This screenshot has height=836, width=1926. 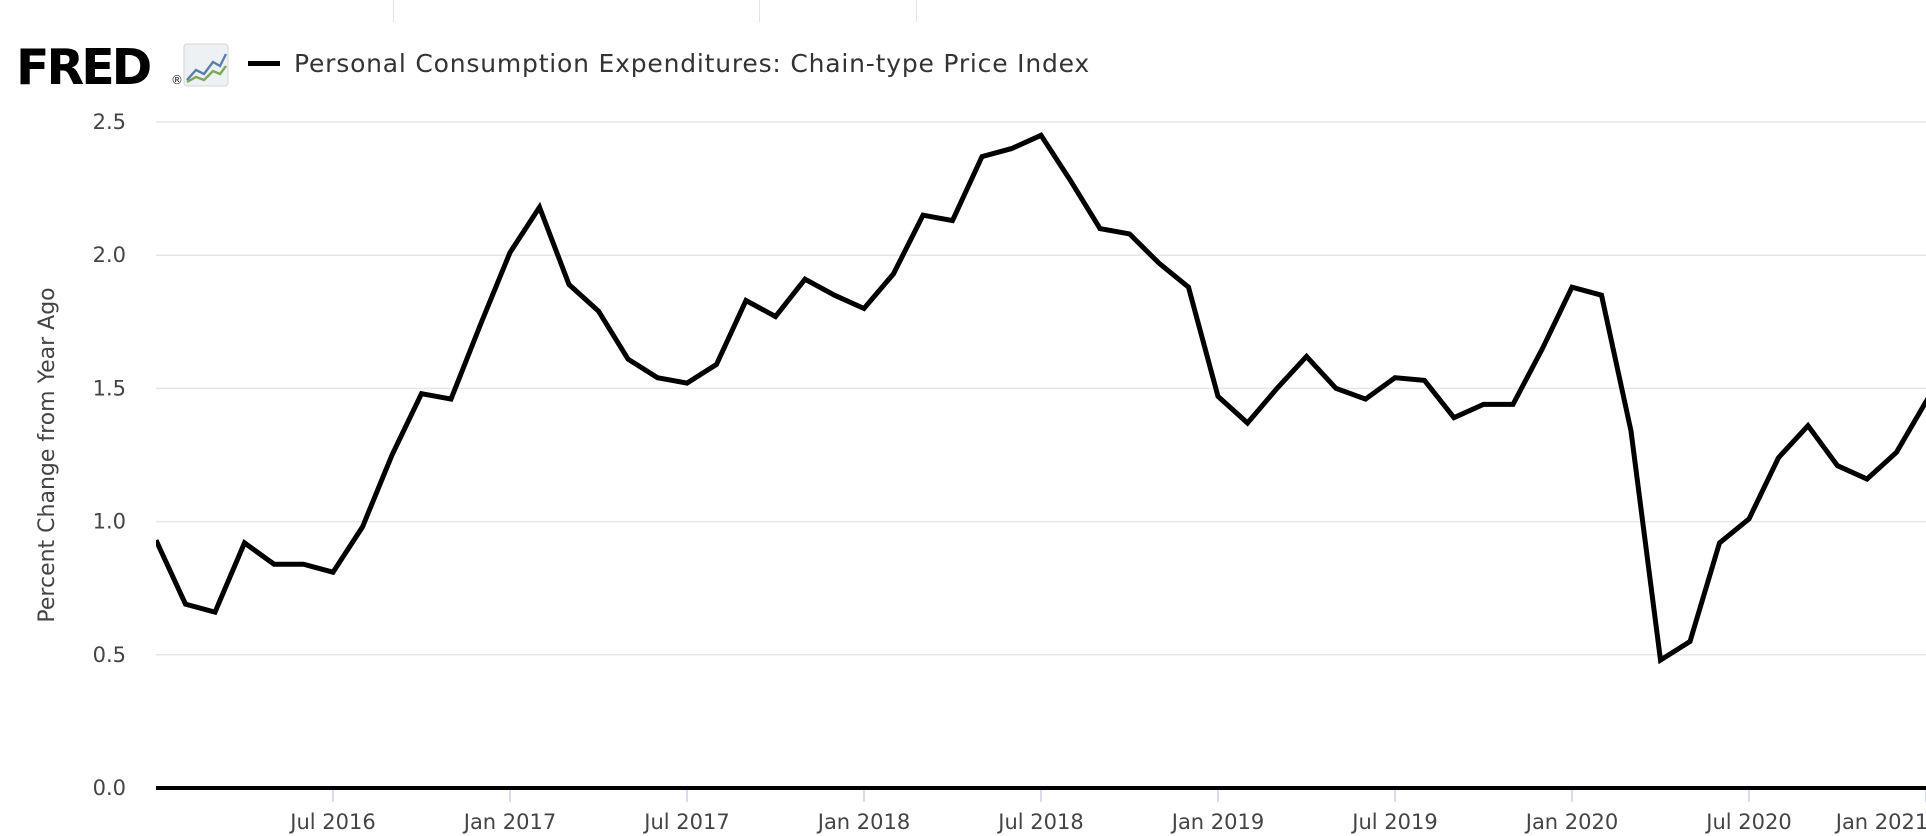 I want to click on line-chart-icon, so click(x=206, y=65).